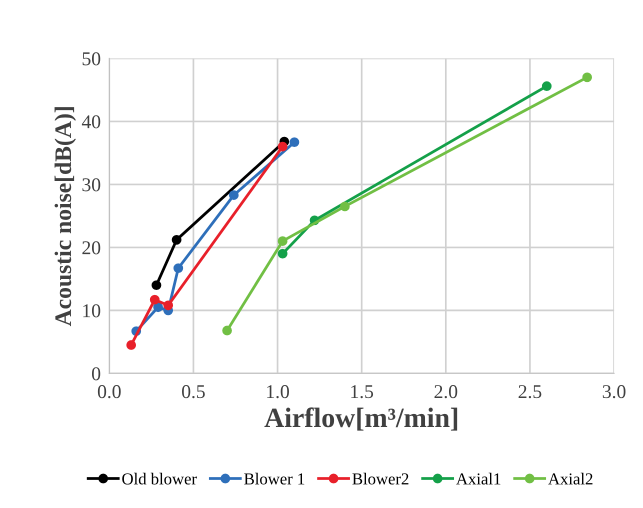 Image resolution: width=643 pixels, height=508 pixels. What do you see at coordinates (380, 478) in the screenshot?
I see `legend-label: Blower2` at bounding box center [380, 478].